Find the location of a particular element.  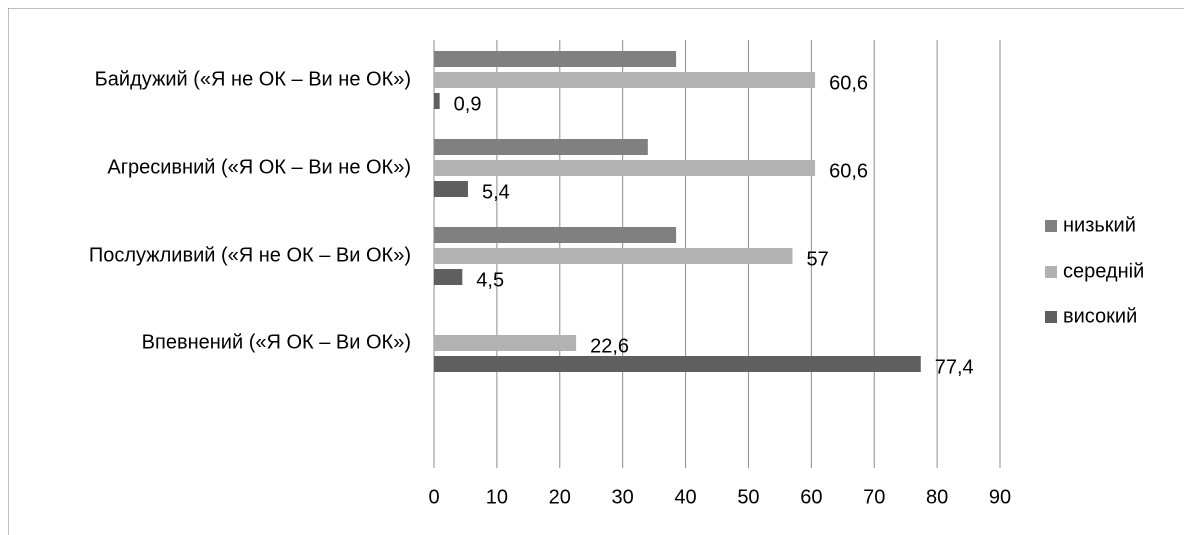

x-tick-label: 40 is located at coordinates (685, 497).